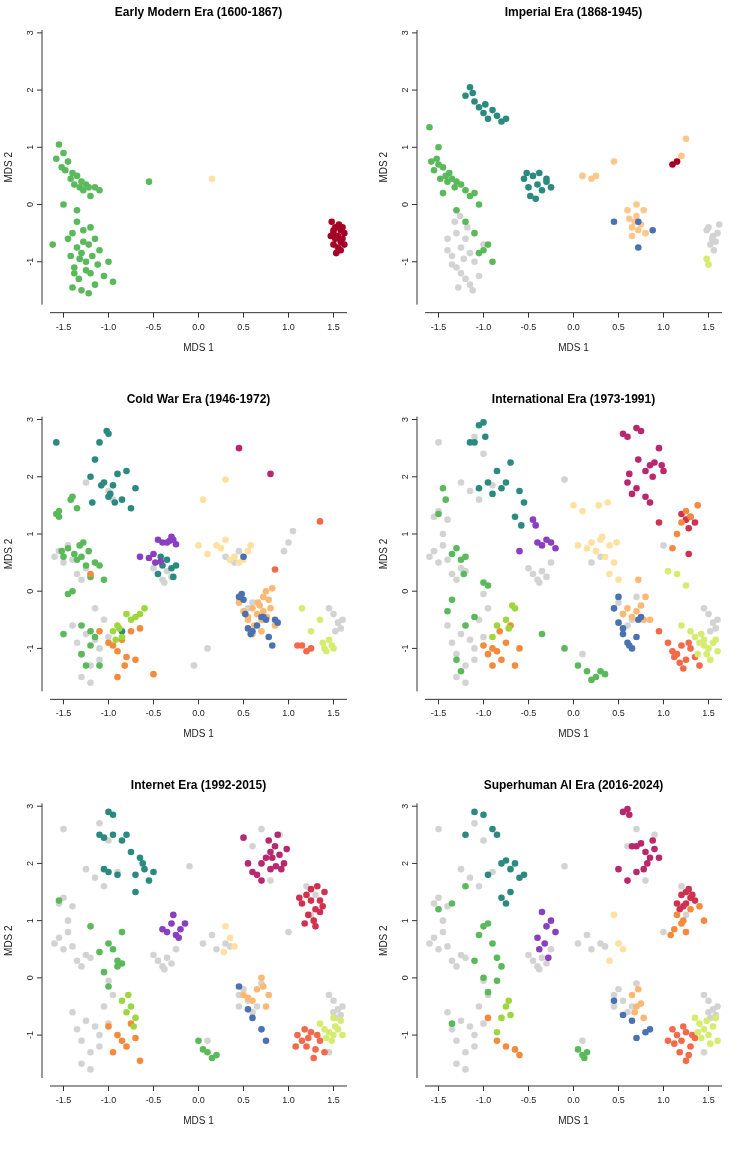 The height and width of the screenshot is (1160, 750). I want to click on chart-title: Imperial Era (1868-1945), so click(573, 12).